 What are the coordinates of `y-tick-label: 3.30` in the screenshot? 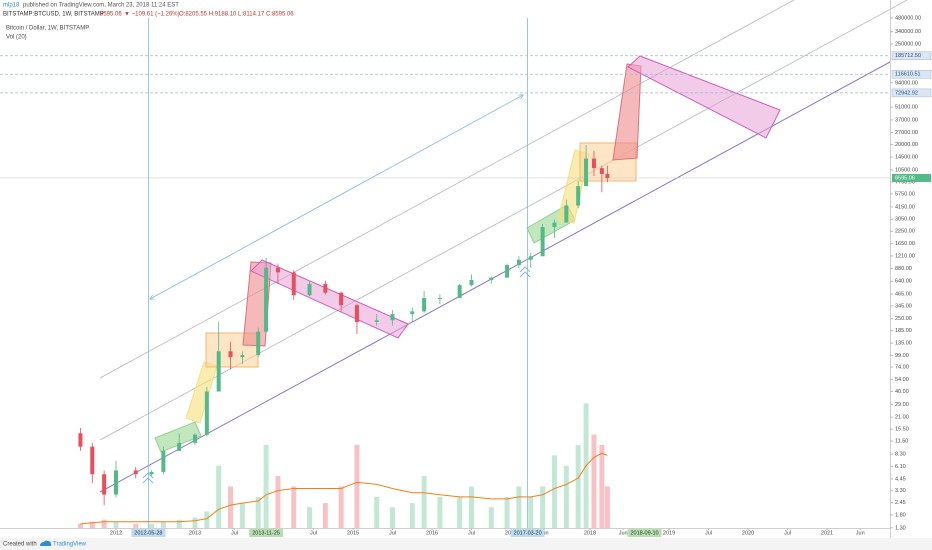 It's located at (900, 491).